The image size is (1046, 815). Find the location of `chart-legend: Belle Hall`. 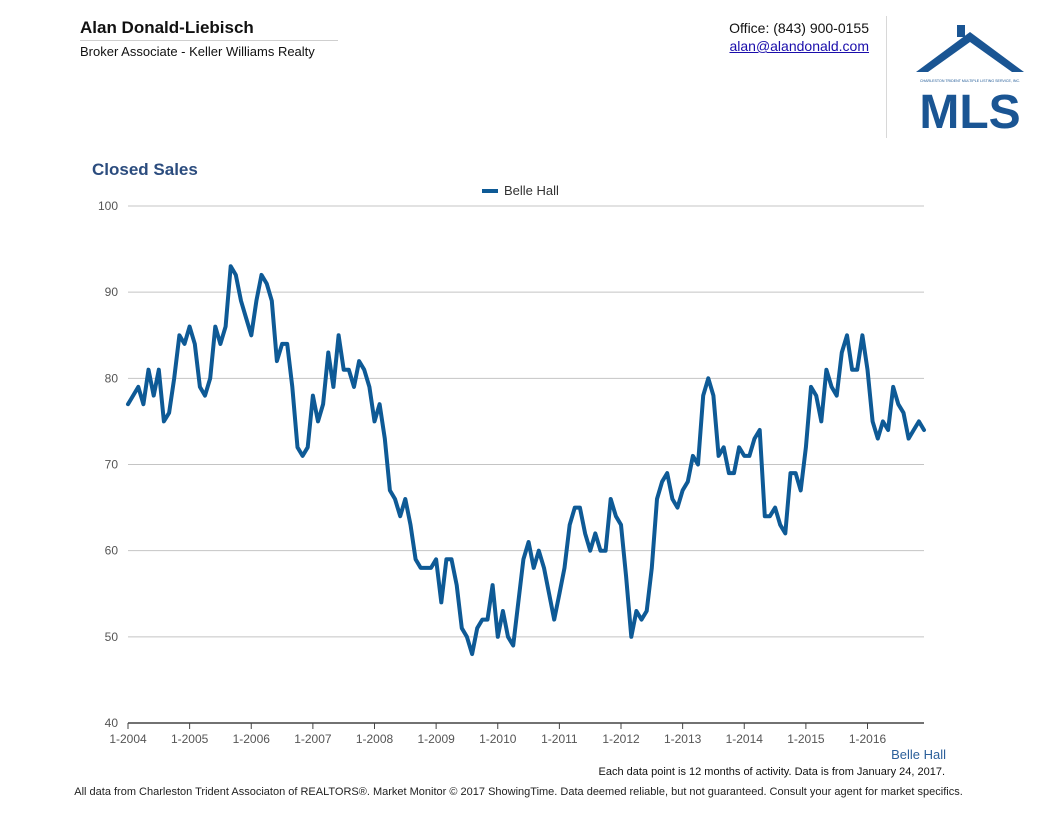

chart-legend: Belle Hall is located at coordinates (520, 190).